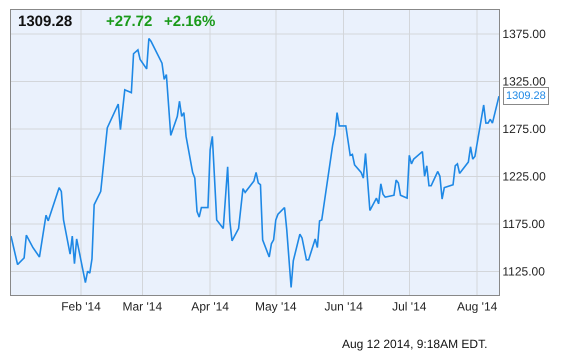 The width and height of the screenshot is (575, 358). I want to click on chart-title: 1309.28, so click(45, 21).